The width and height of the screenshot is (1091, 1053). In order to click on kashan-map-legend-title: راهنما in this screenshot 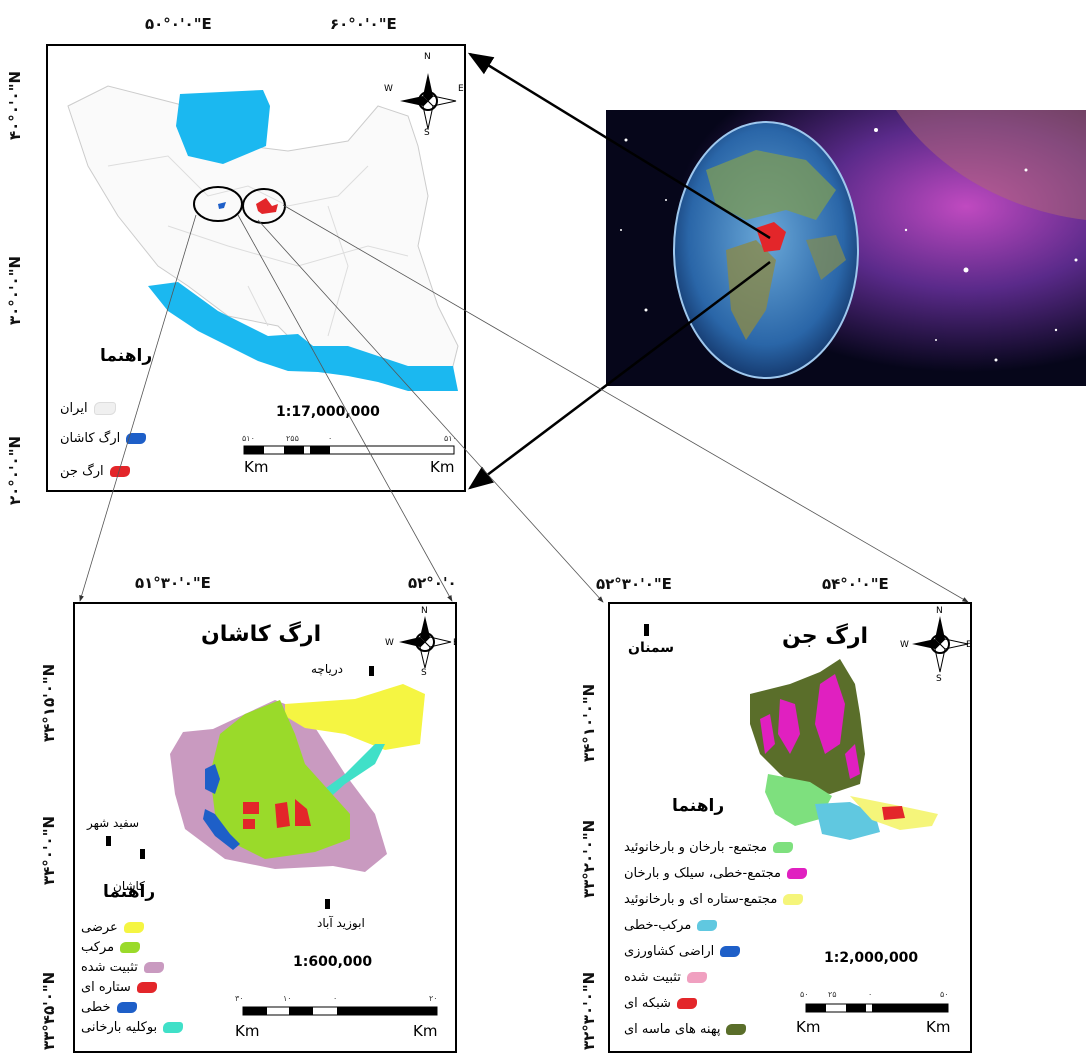, I will do `click(129, 892)`.